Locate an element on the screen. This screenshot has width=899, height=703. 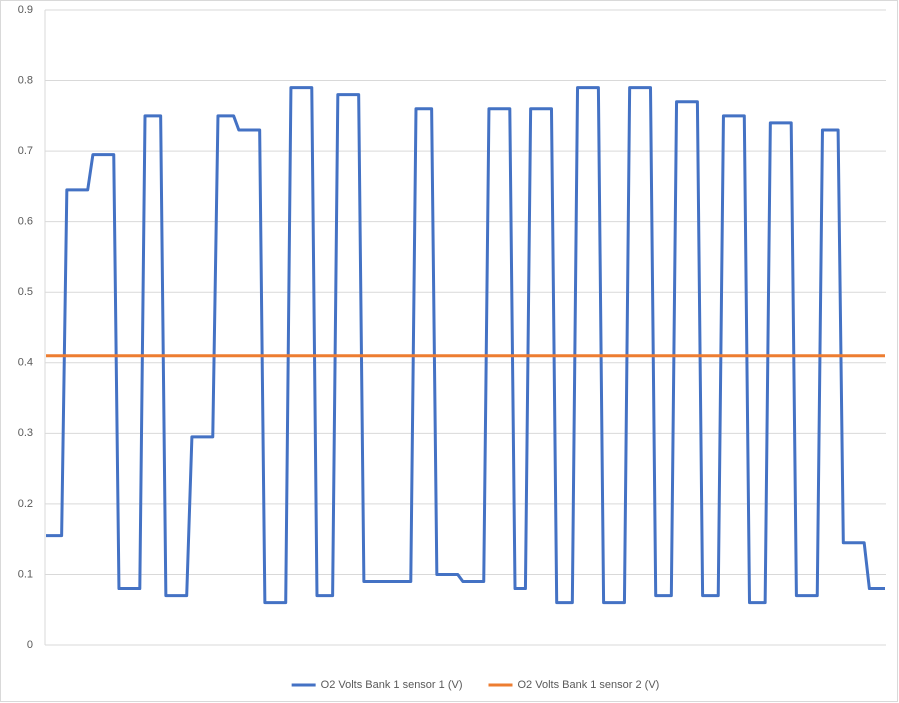
y-tick-label: 0.2 is located at coordinates (25, 504).